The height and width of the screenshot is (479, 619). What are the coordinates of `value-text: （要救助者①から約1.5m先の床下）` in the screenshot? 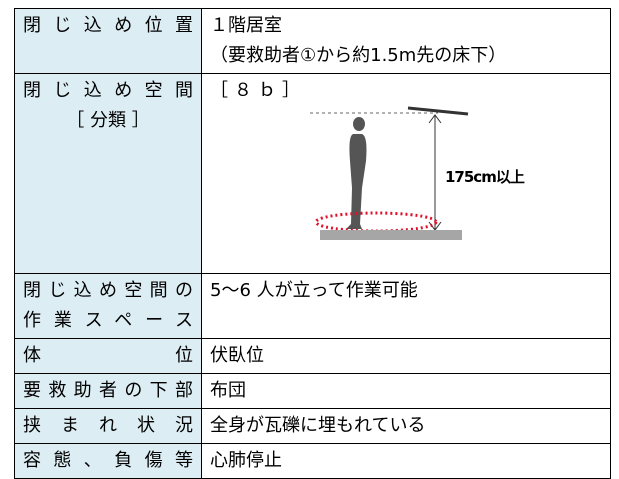 It's located at (358, 55).